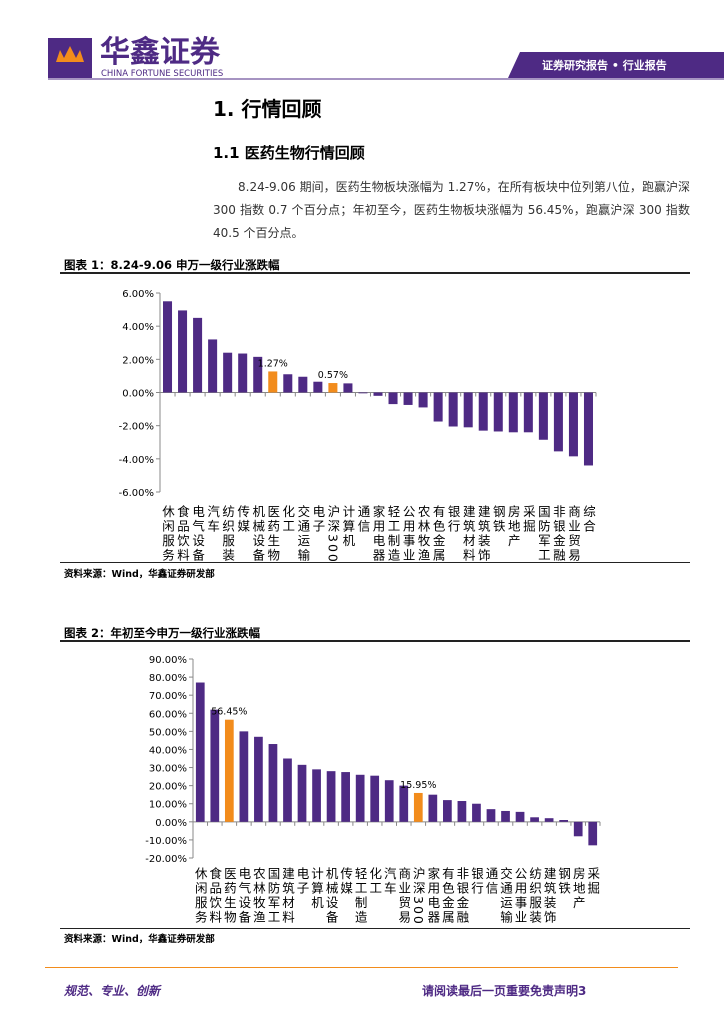 The image size is (724, 1024). Describe the element at coordinates (168, 714) in the screenshot. I see `y-tick-label: 60.00%` at that location.